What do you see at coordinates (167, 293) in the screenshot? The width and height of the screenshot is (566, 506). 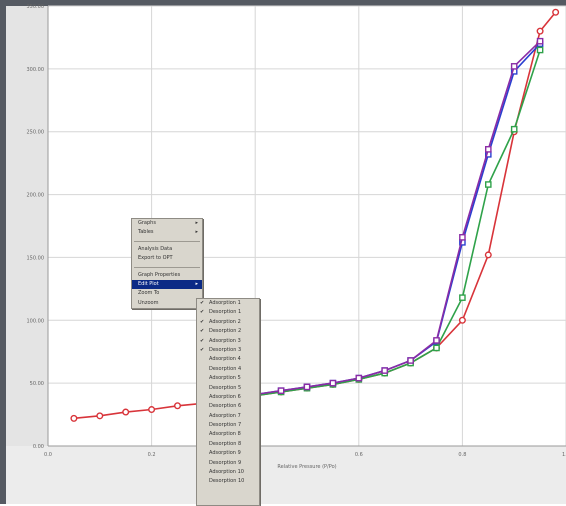 I see `menu-item-zoom-to: Zoom To` at bounding box center [167, 293].